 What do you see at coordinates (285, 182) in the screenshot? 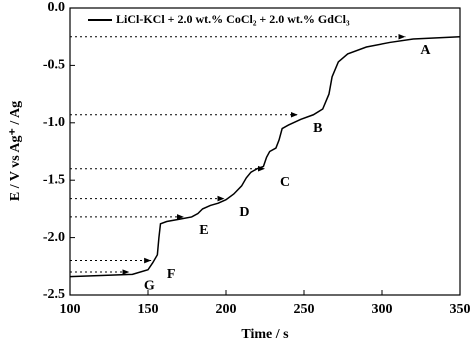
I see `annotation-label: C` at bounding box center [285, 182].